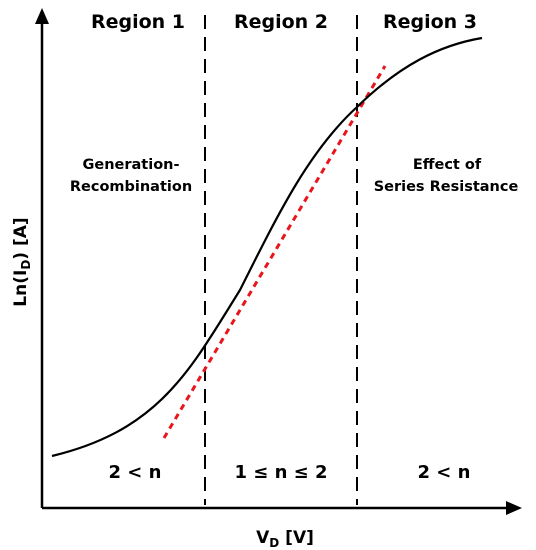  What do you see at coordinates (296, 538) in the screenshot?
I see `x-axis-label-unit: [V]` at bounding box center [296, 538].